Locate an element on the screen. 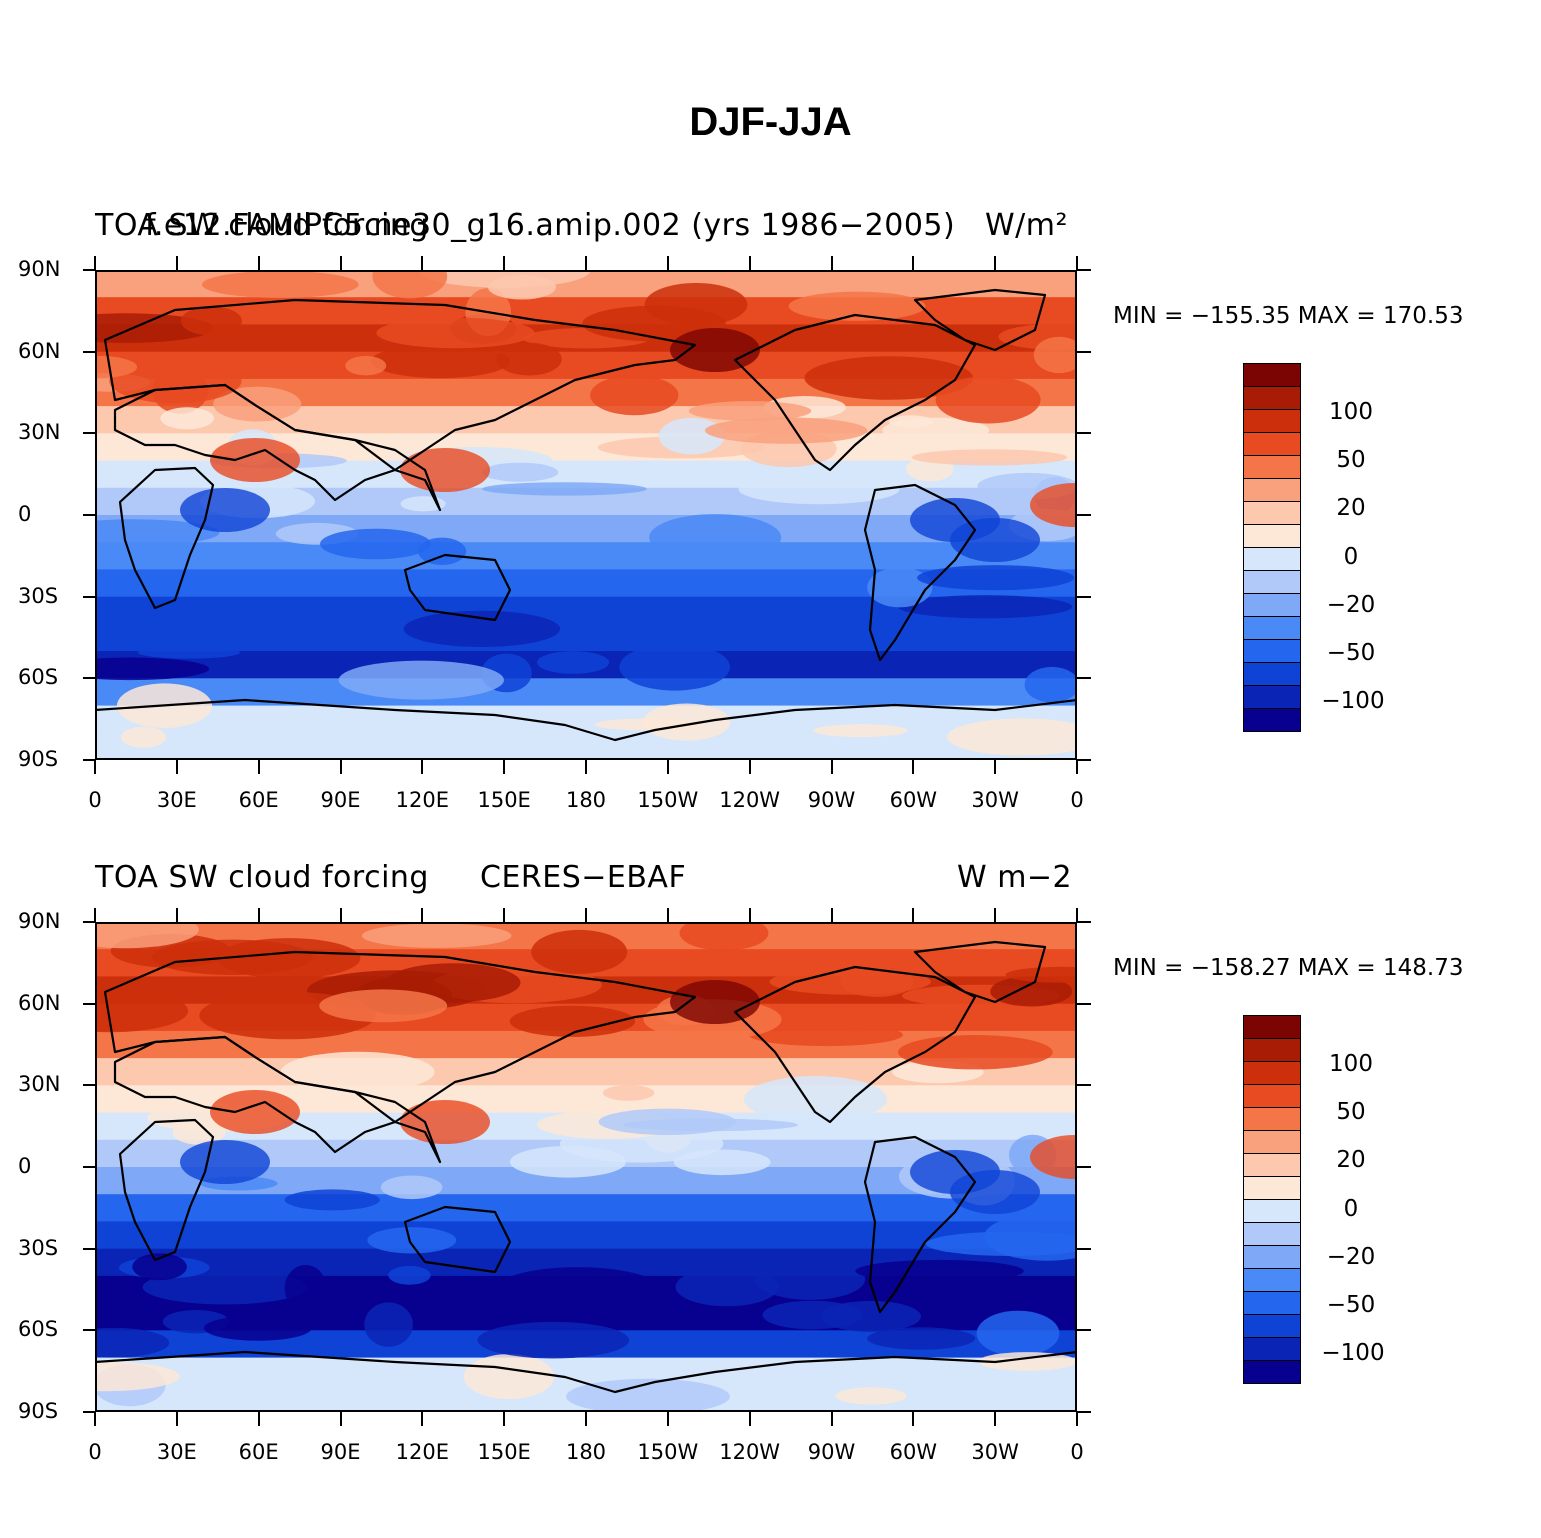 This screenshot has width=1541, height=1538. lon-tick-label: 120E is located at coordinates (422, 800).